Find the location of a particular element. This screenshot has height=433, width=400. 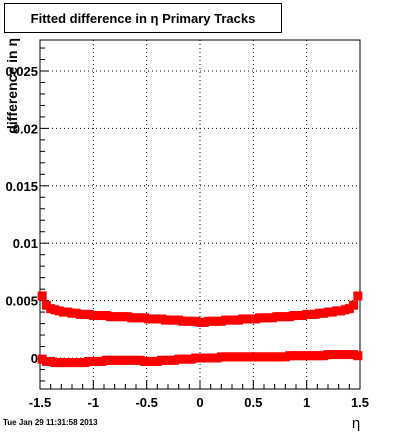

y-tick-label: 0 is located at coordinates (34, 358).